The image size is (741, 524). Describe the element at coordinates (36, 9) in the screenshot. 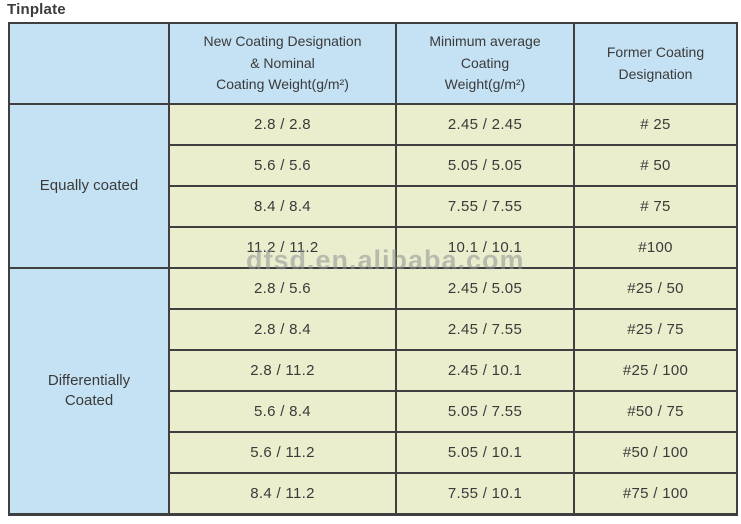

I see `page-title: Tinplate` at that location.